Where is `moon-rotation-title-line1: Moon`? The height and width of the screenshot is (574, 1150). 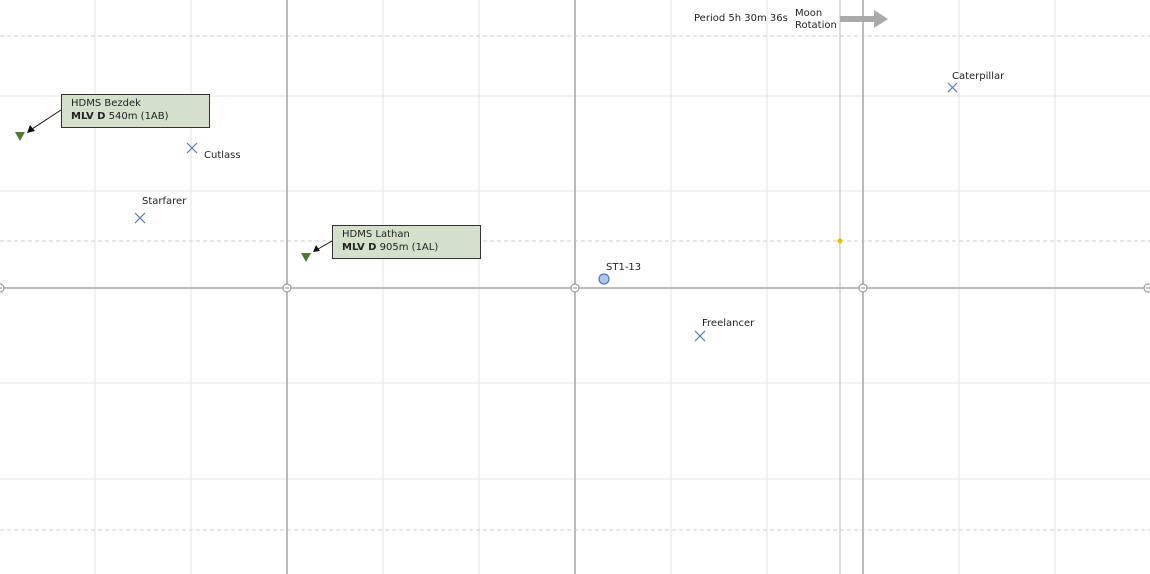 moon-rotation-title-line1: Moon is located at coordinates (809, 13).